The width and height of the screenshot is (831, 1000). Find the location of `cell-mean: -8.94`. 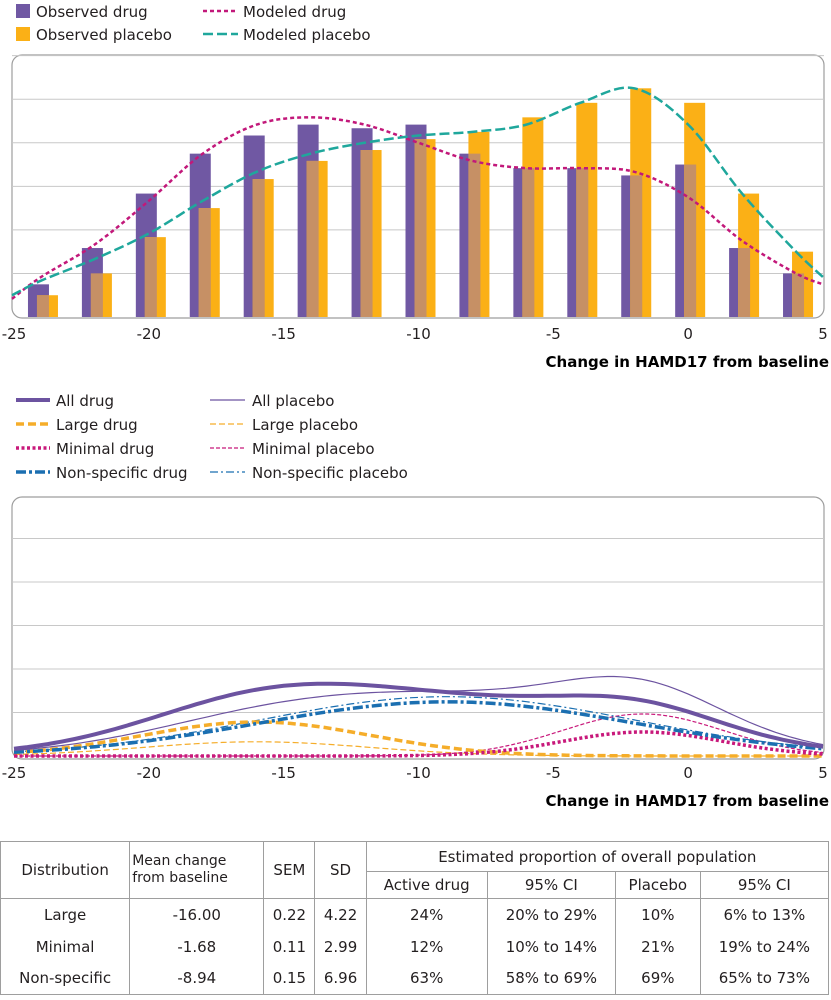

cell-mean: -8.94 is located at coordinates (197, 978).